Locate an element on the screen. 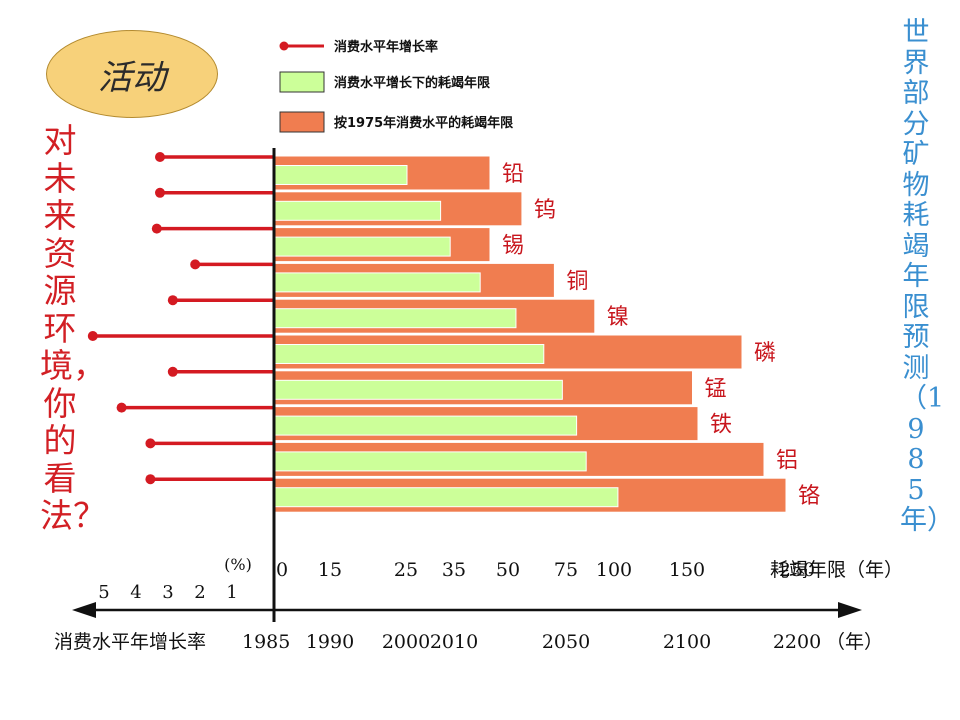 This screenshot has height=720, width=960. legend-green-swatch is located at coordinates (302, 82).